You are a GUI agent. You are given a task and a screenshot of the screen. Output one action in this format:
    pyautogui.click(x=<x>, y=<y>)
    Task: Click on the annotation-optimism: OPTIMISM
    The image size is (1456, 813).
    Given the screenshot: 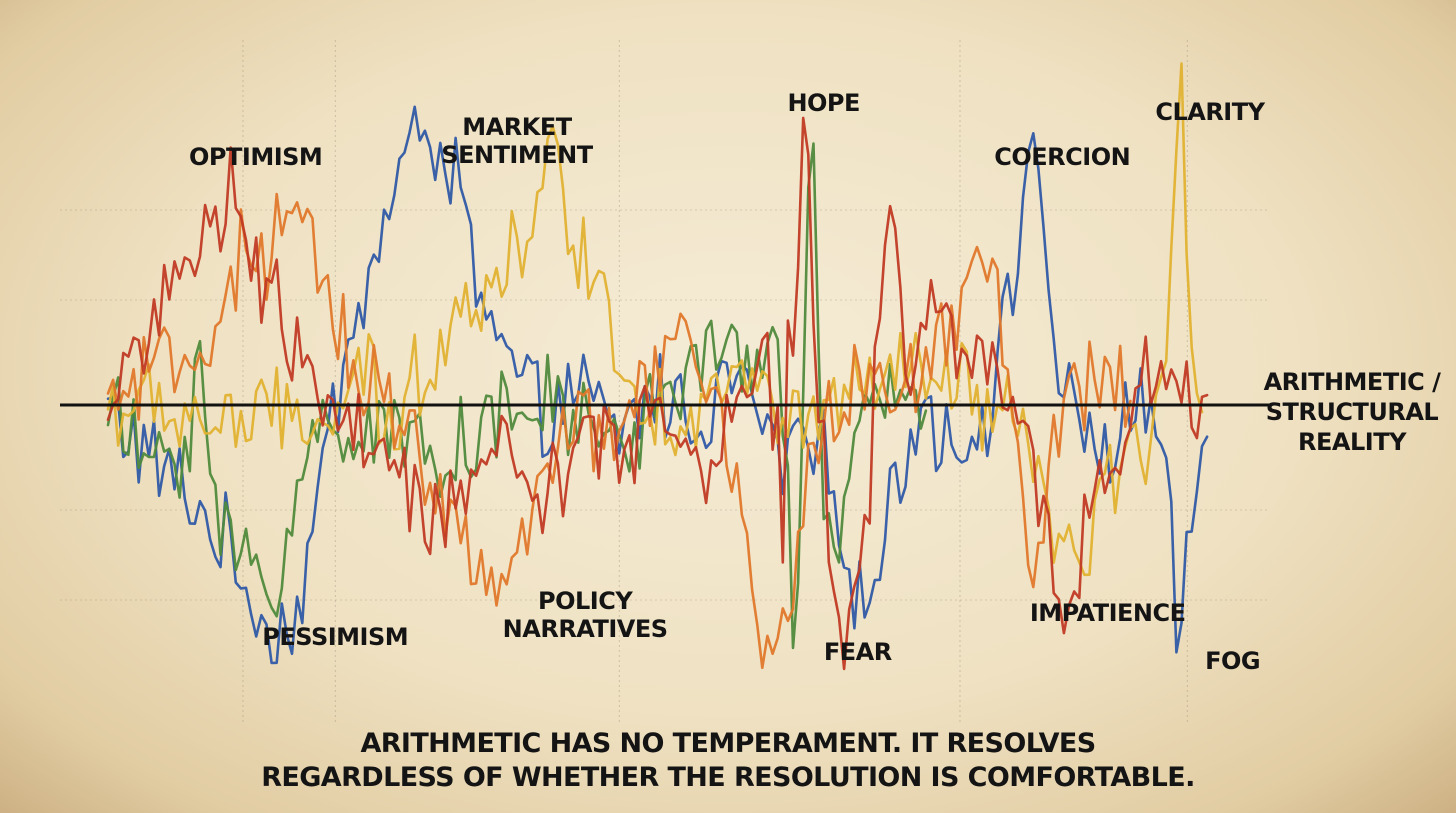 What is the action you would take?
    pyautogui.click(x=255, y=157)
    